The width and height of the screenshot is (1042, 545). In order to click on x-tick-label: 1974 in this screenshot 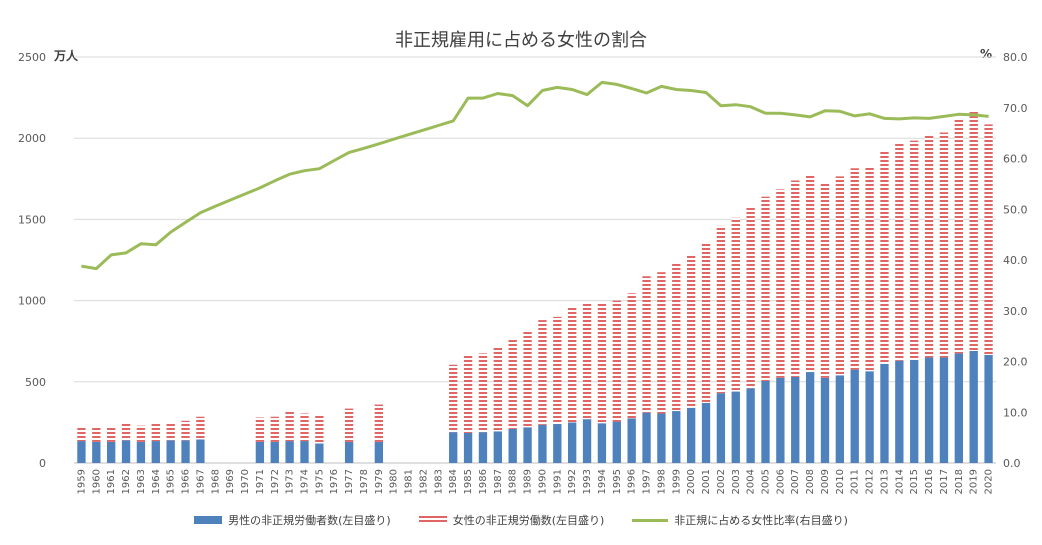, I will do `click(305, 481)`.